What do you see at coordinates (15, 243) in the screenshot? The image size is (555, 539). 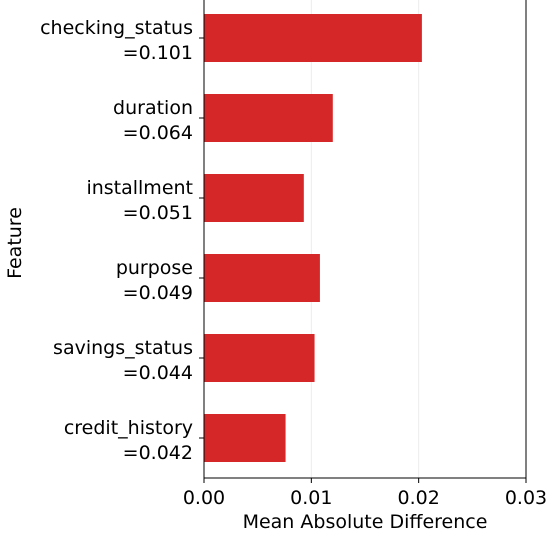 I see `y-axis-label: Feature` at bounding box center [15, 243].